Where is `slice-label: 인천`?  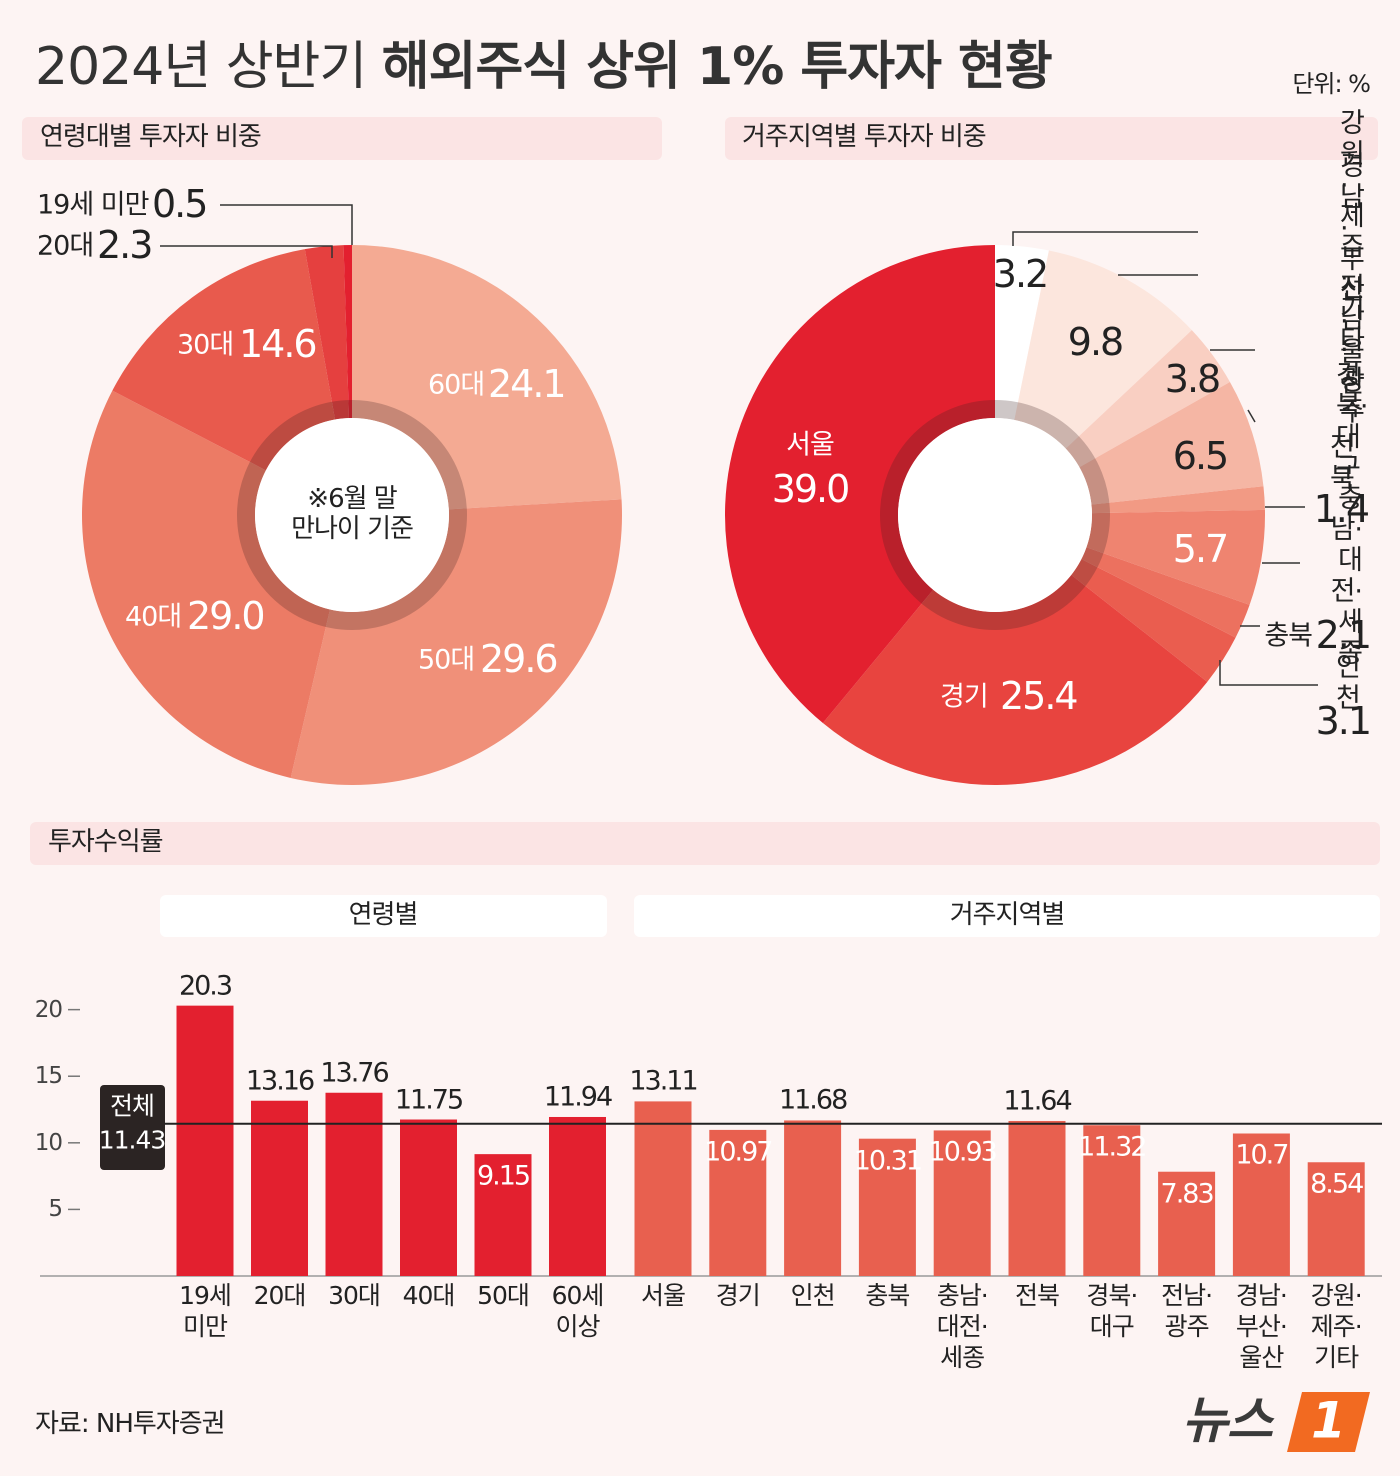
slice-label: 인천 is located at coordinates (1348, 682).